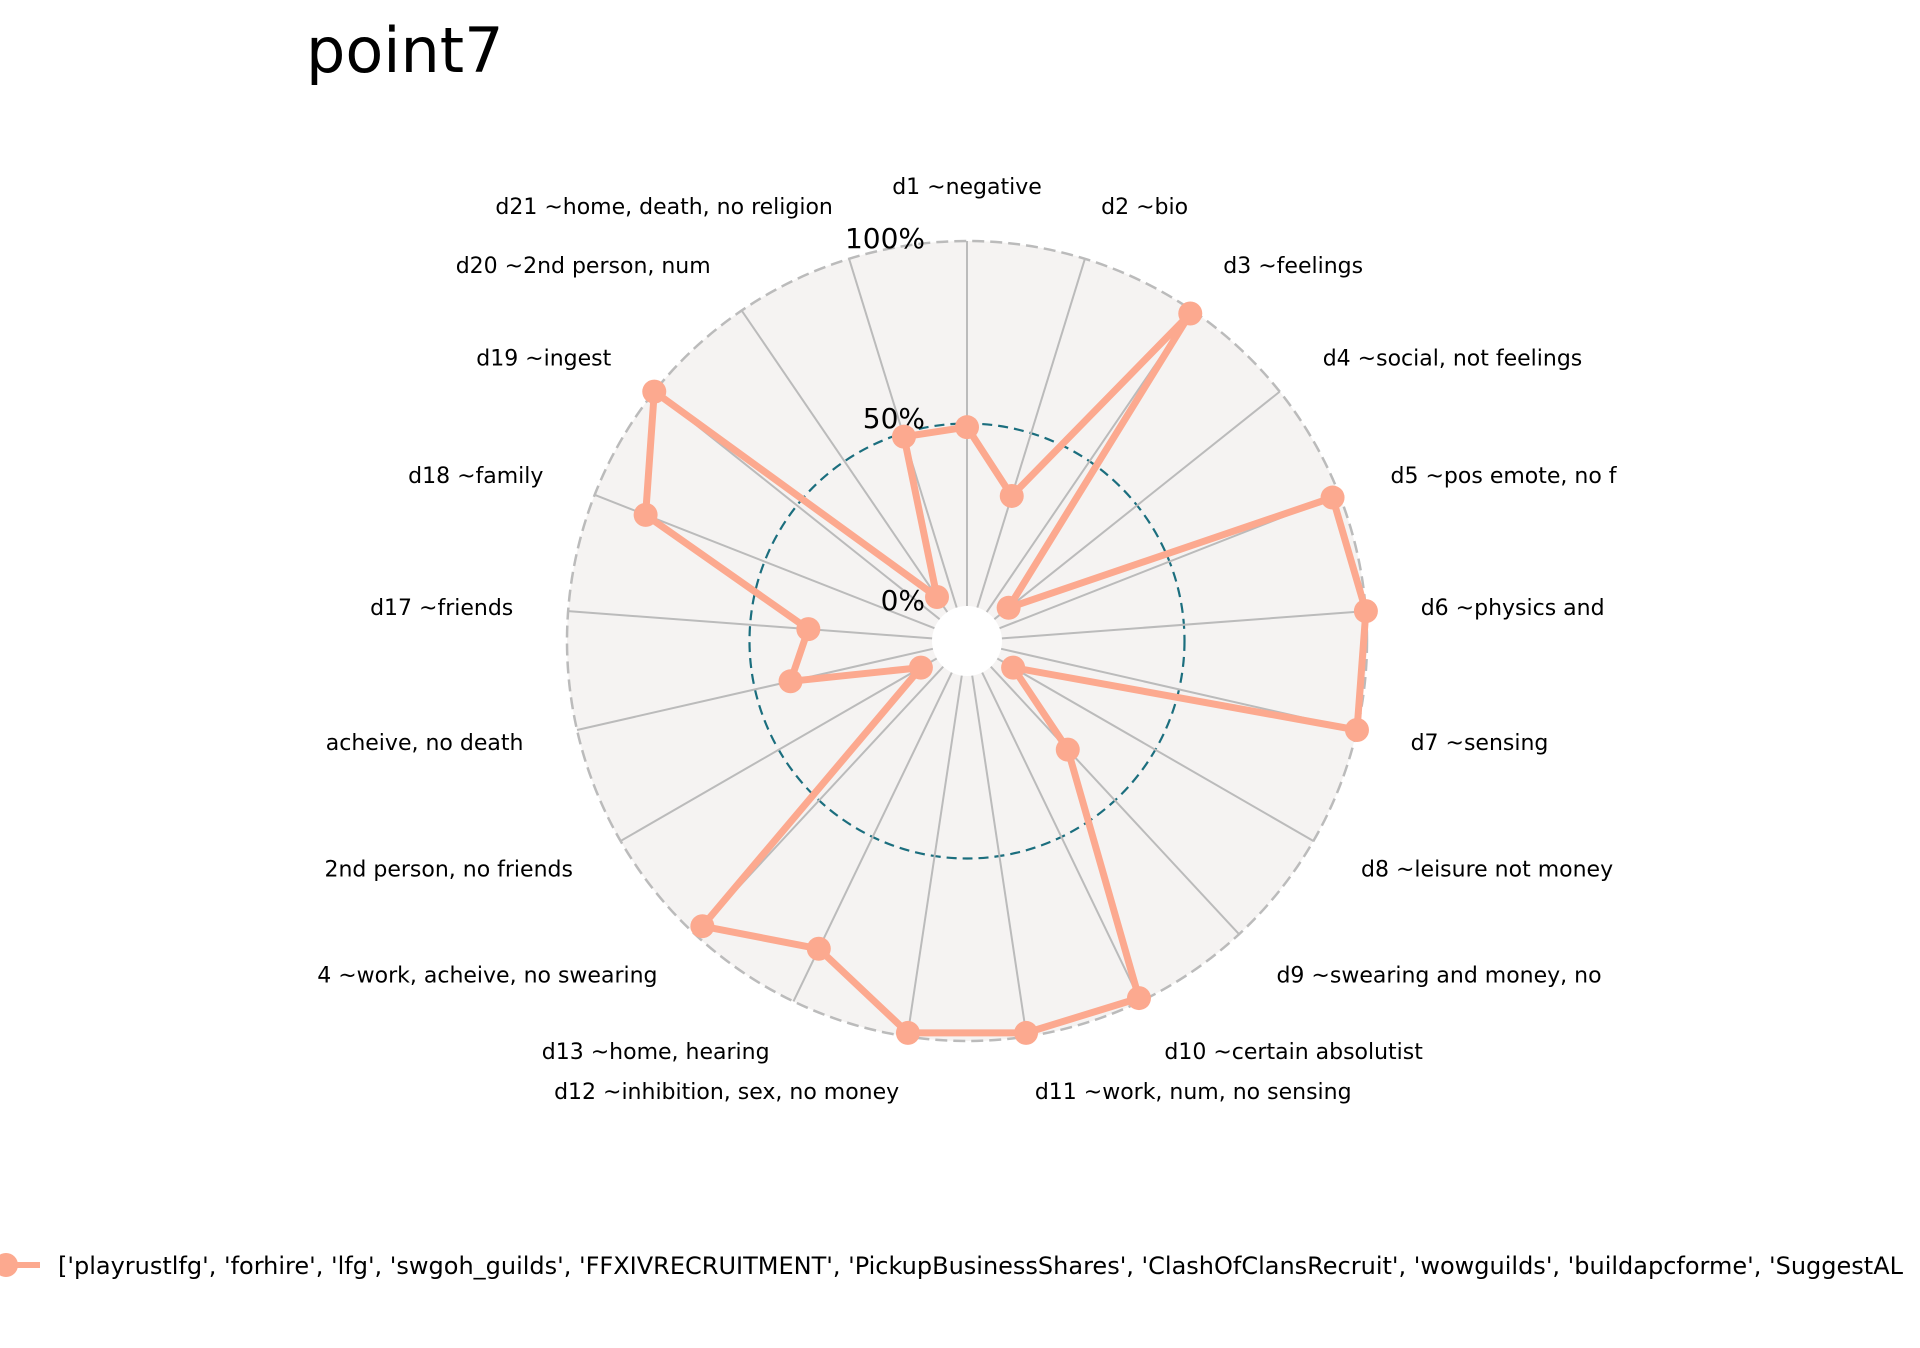  I want to click on radial-tick-labels: 0% 50% 100%, so click(885, 419).